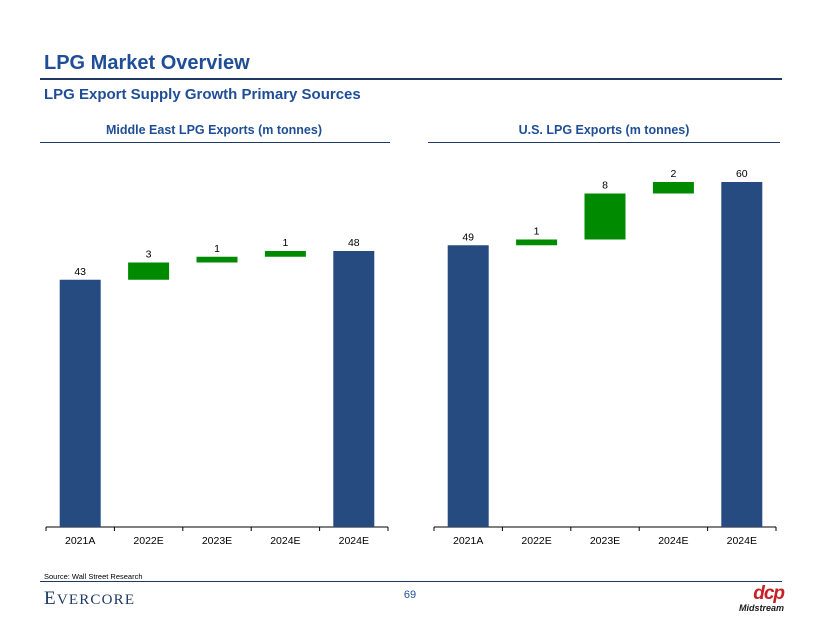  What do you see at coordinates (411, 79) in the screenshot?
I see `title-divider` at bounding box center [411, 79].